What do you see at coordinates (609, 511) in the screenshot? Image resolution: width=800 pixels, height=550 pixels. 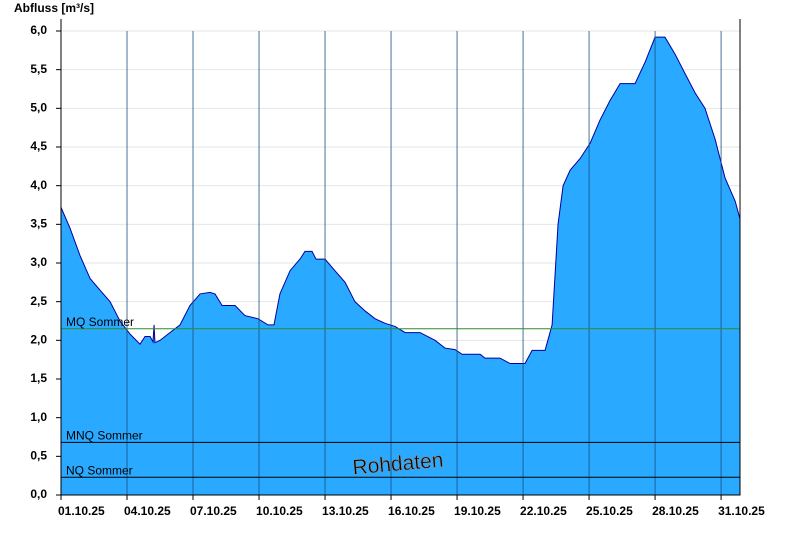 I see `x-tick-label: 25.10.25` at bounding box center [609, 511].